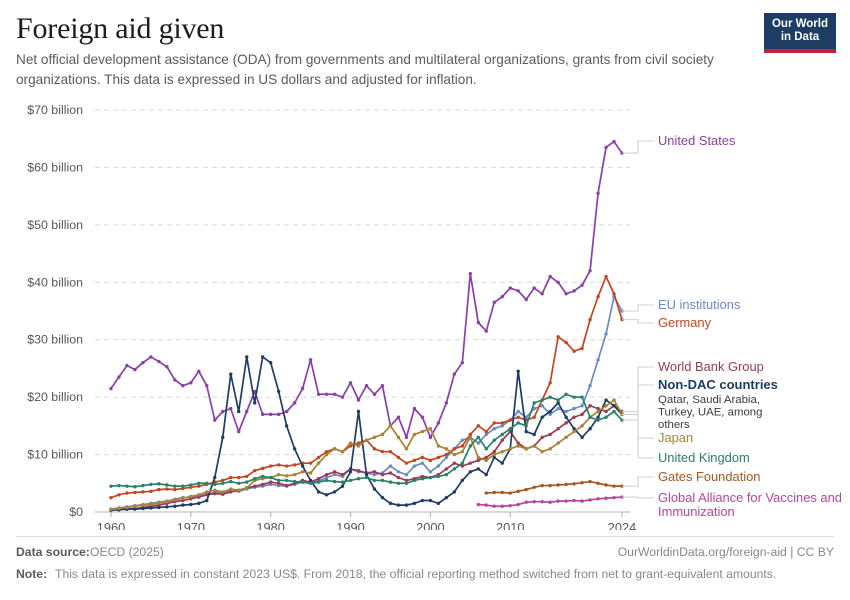 This screenshot has height=600, width=850. Describe the element at coordinates (699, 304) in the screenshot. I see `series-label: EU institutions` at that location.